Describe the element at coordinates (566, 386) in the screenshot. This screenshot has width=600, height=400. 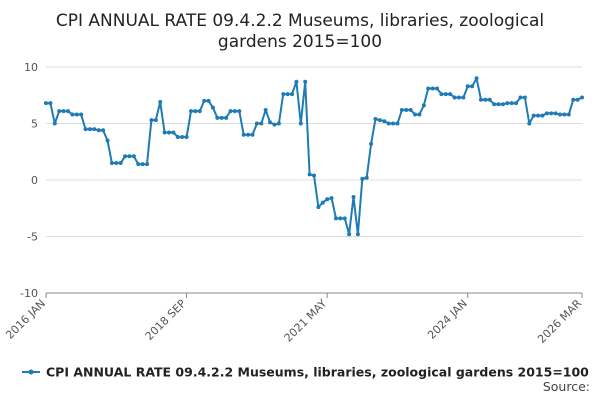
I see `source-label: Source:` at that location.